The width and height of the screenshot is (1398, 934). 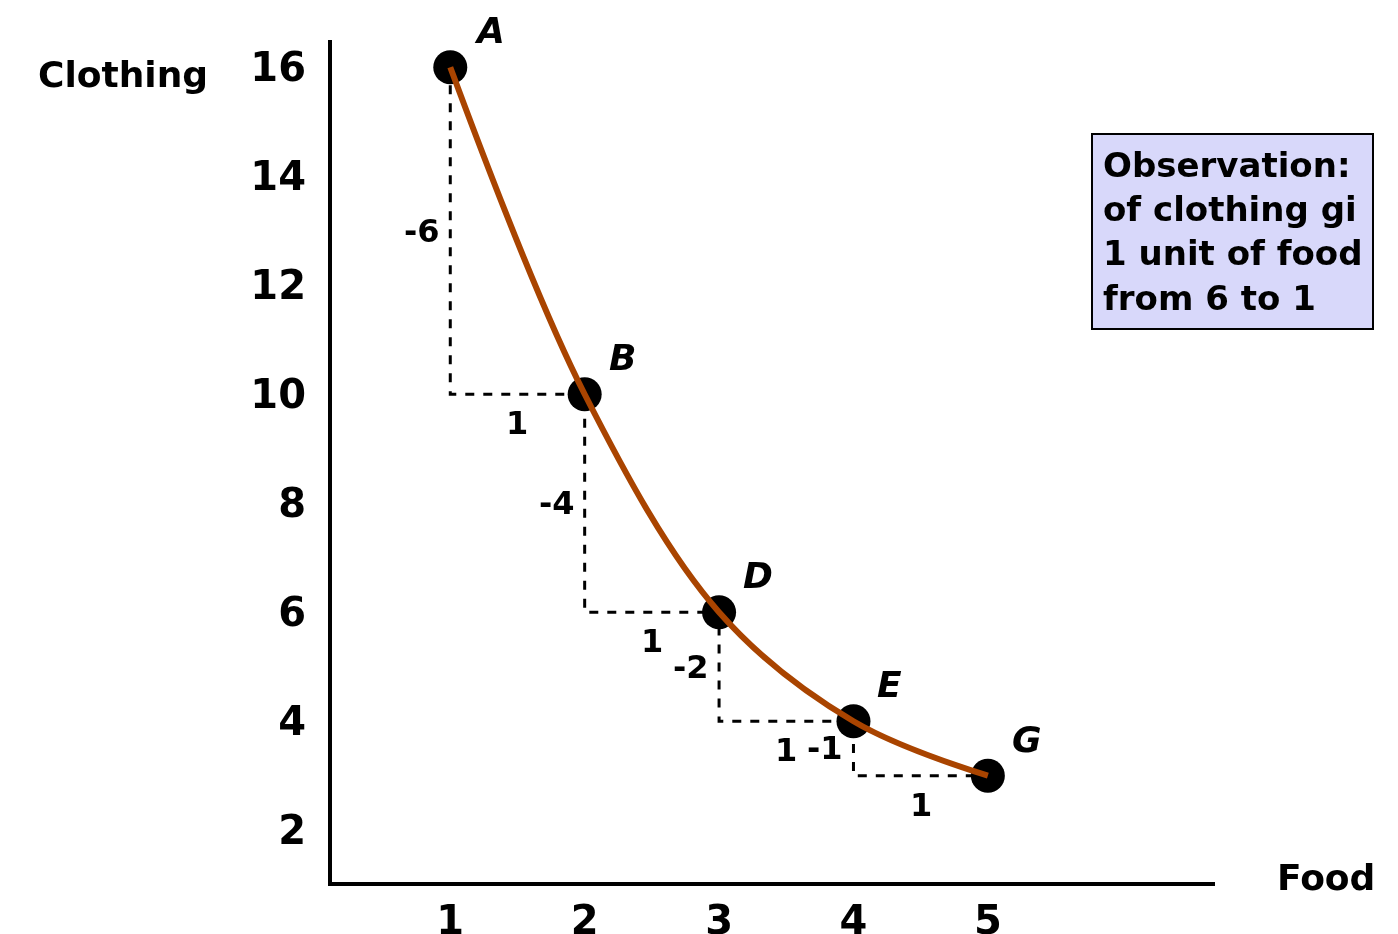 What do you see at coordinates (853, 915) in the screenshot?
I see `x-tick-label: 4` at bounding box center [853, 915].